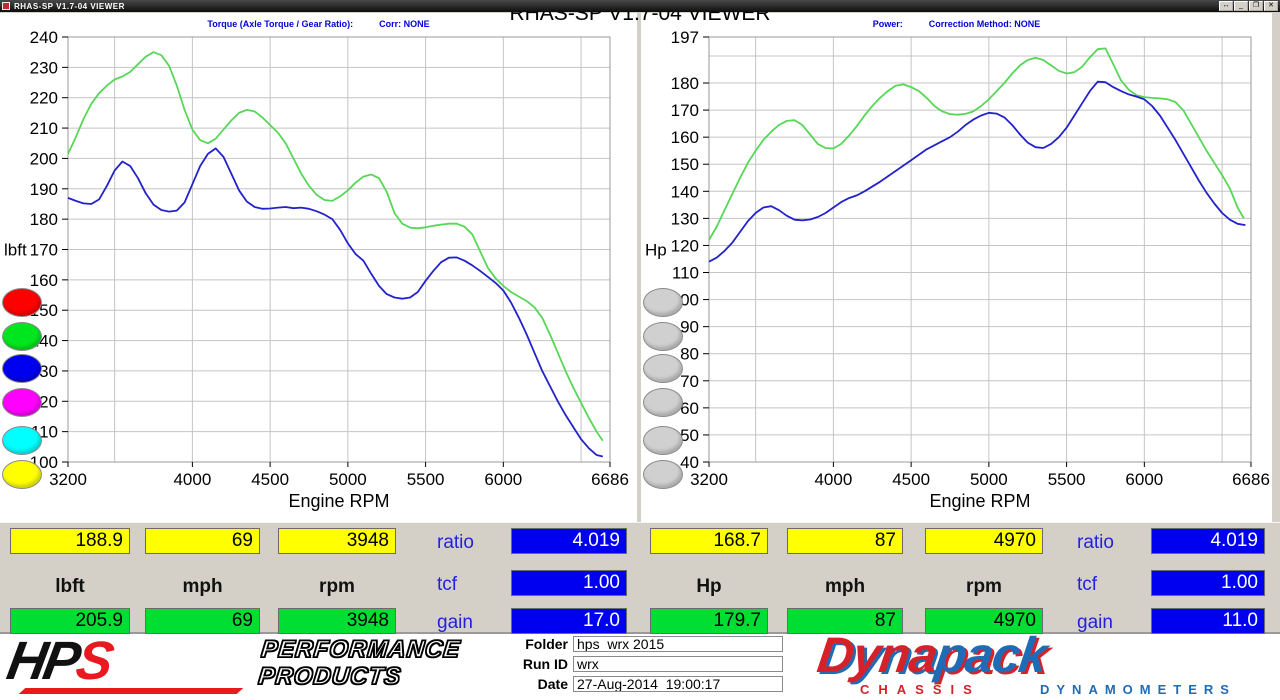 This screenshot has width=1280, height=700. Describe the element at coordinates (280, 24) in the screenshot. I see `torque-chart-title: Torque (Axle Torque / Gear Ratio):` at that location.